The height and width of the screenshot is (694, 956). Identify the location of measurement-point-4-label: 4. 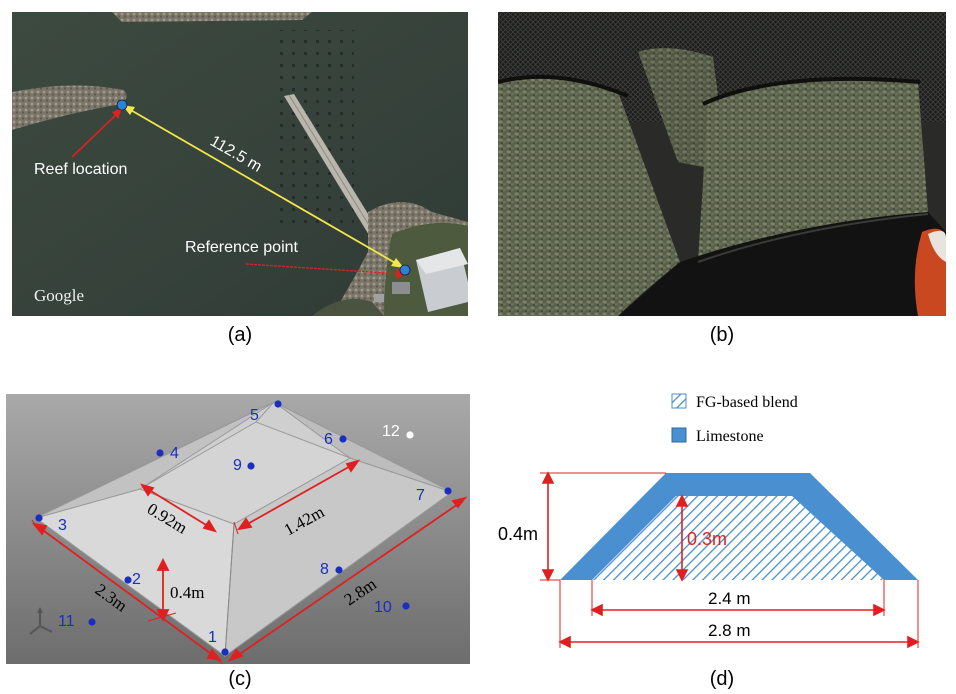
(174, 453).